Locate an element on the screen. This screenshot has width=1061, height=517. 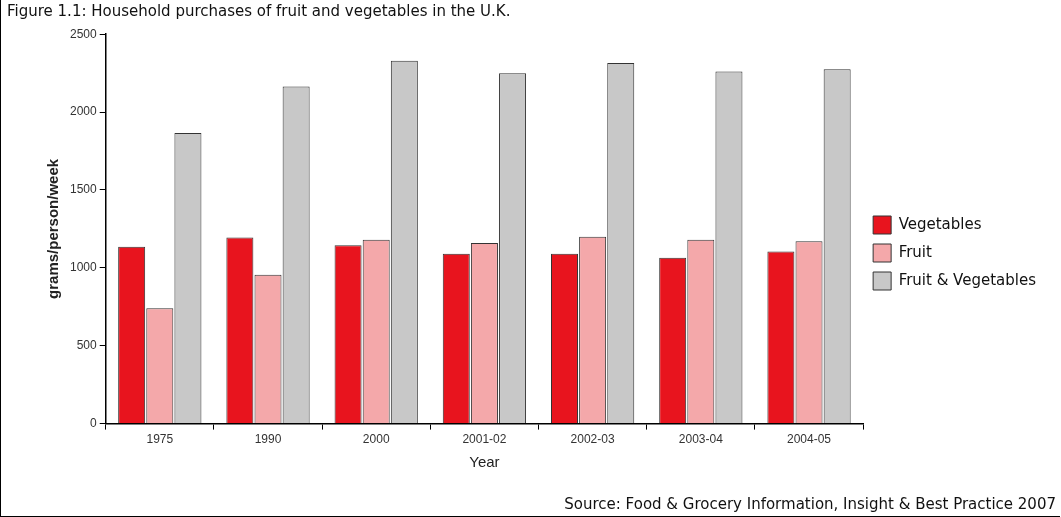
legend-label: Fruit is located at coordinates (915, 251).